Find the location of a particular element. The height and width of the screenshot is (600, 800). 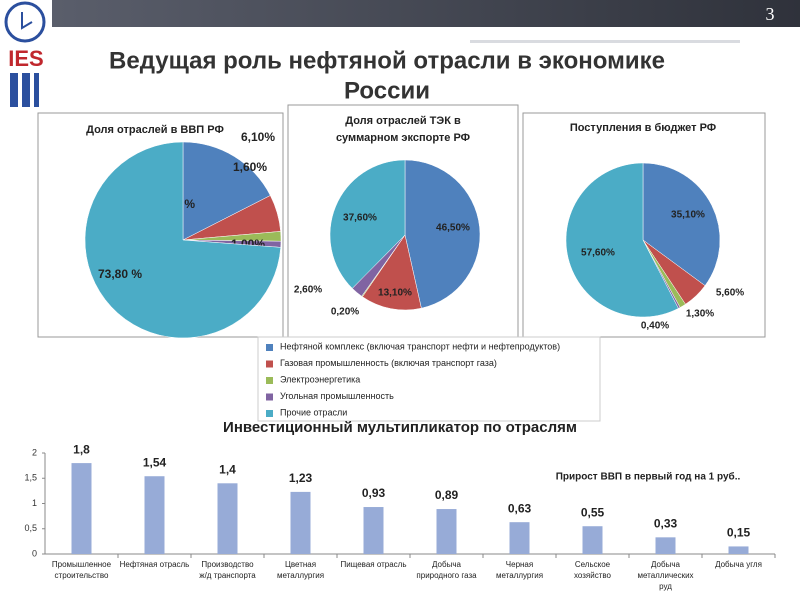

header-accent is located at coordinates (605, 41).